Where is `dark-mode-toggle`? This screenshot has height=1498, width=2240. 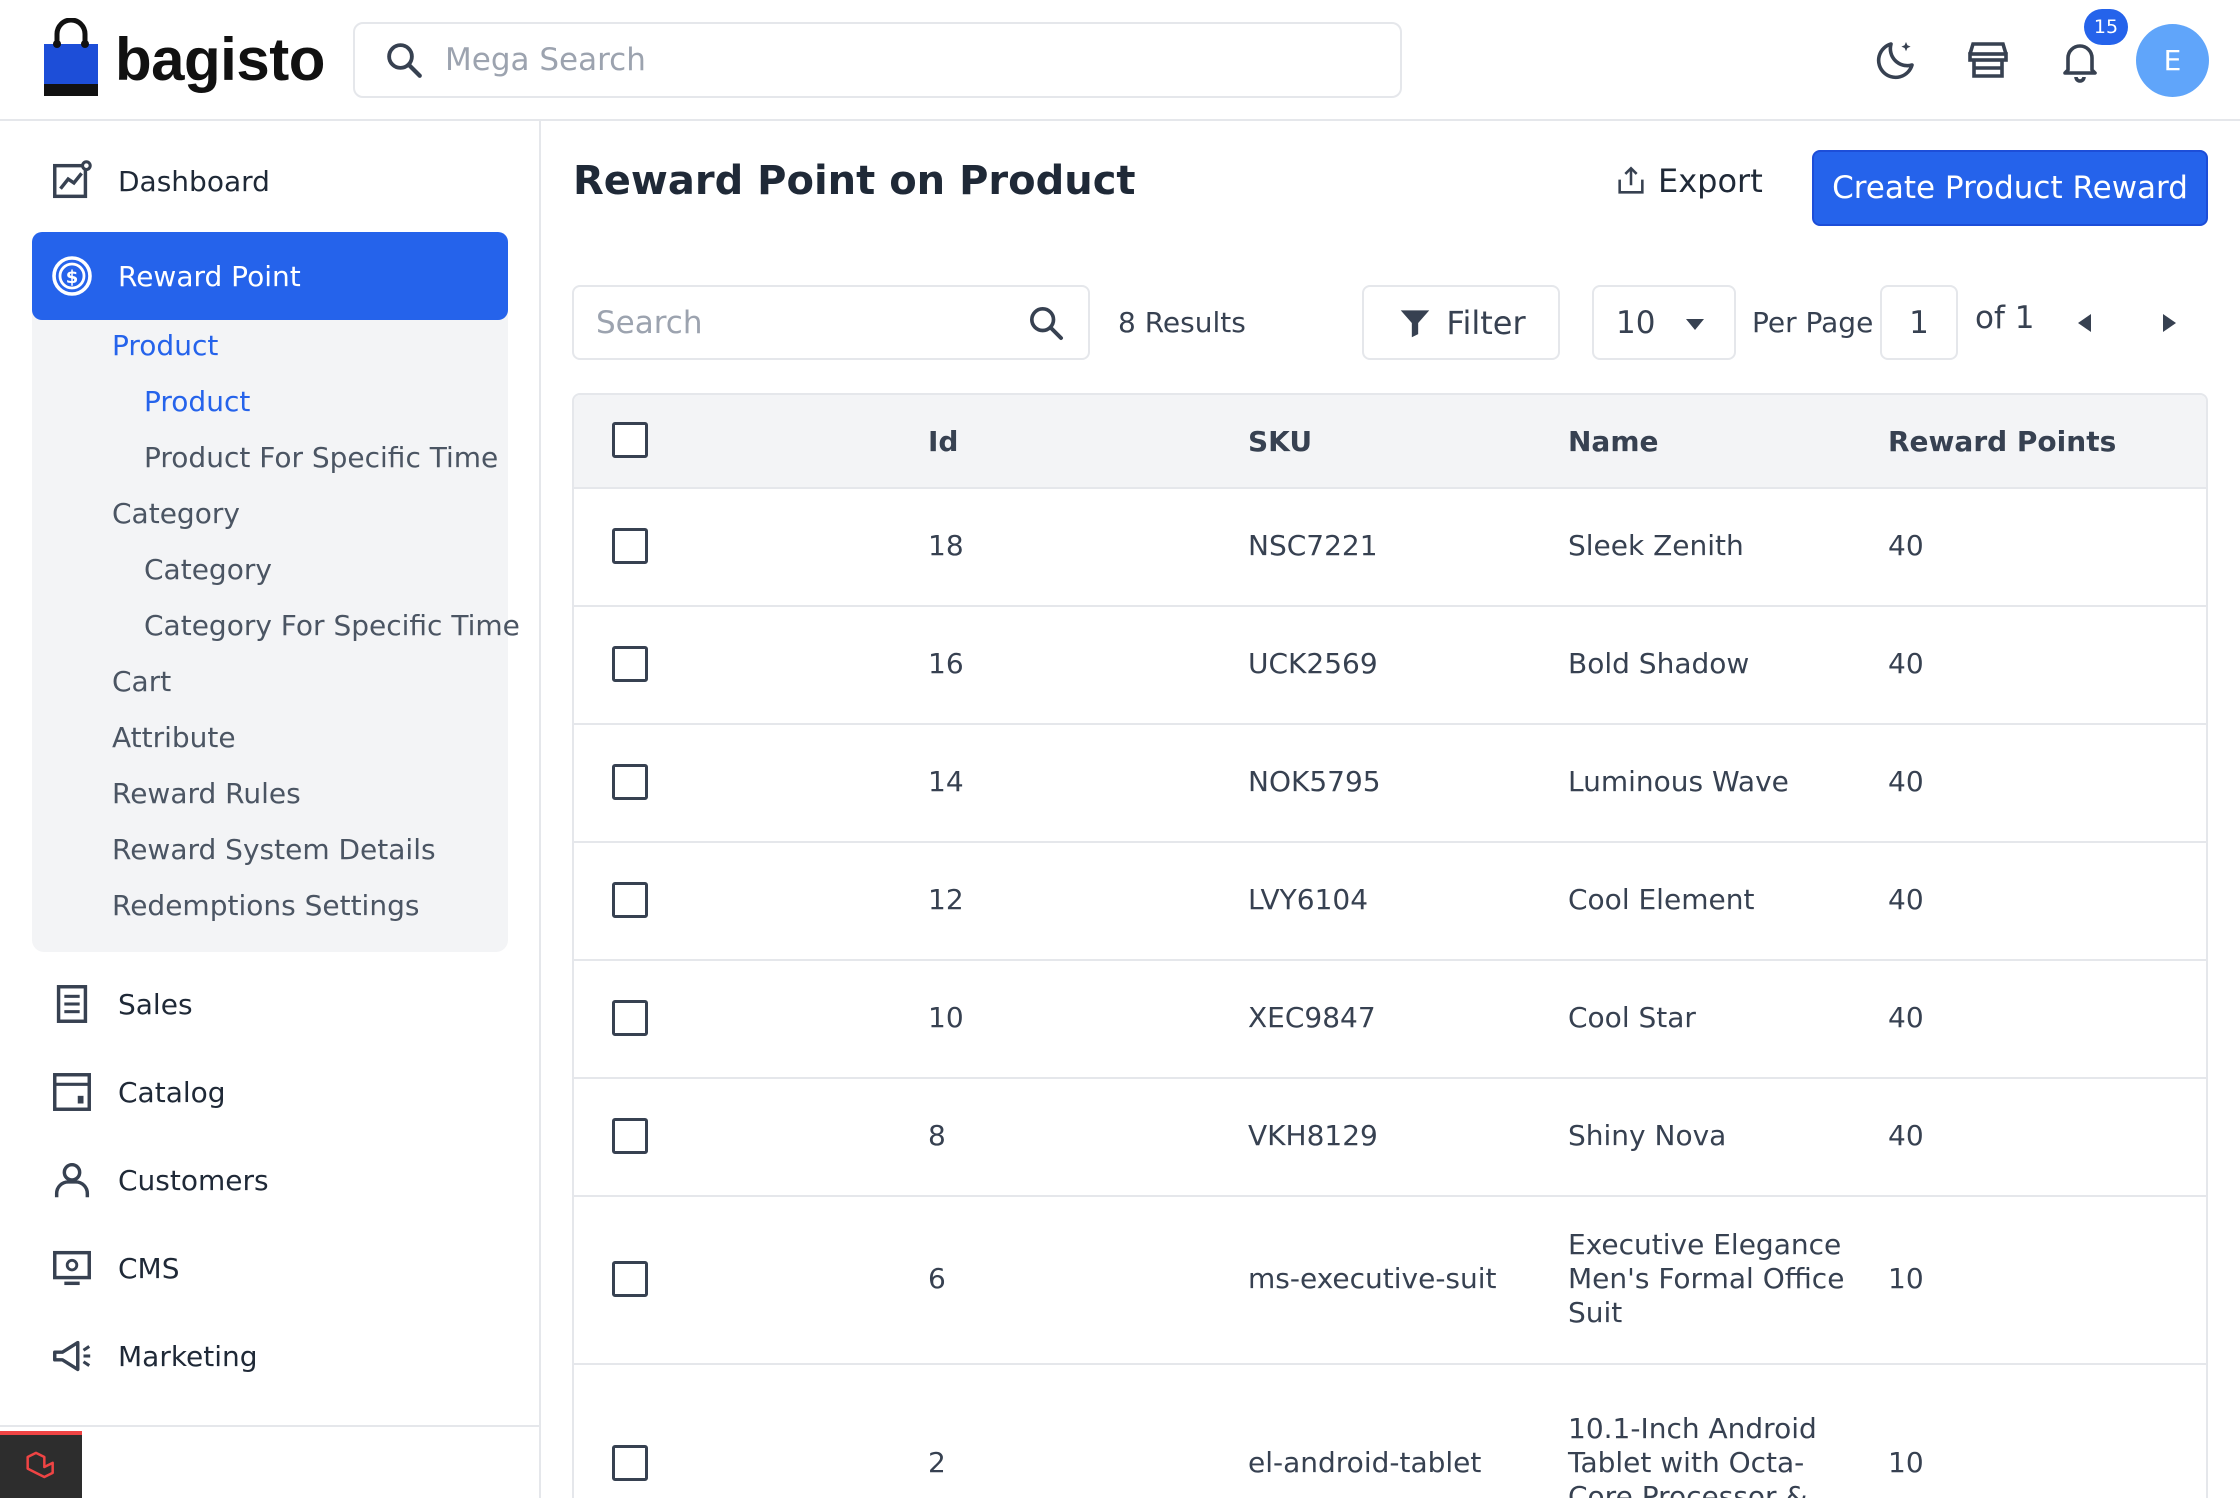 dark-mode-toggle is located at coordinates (1896, 60).